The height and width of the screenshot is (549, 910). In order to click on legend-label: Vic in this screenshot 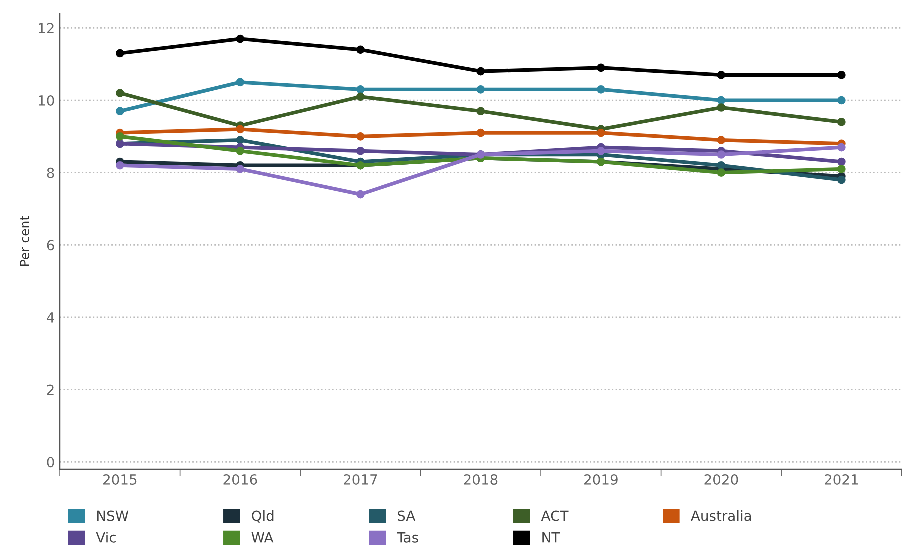, I will do `click(106, 537)`.